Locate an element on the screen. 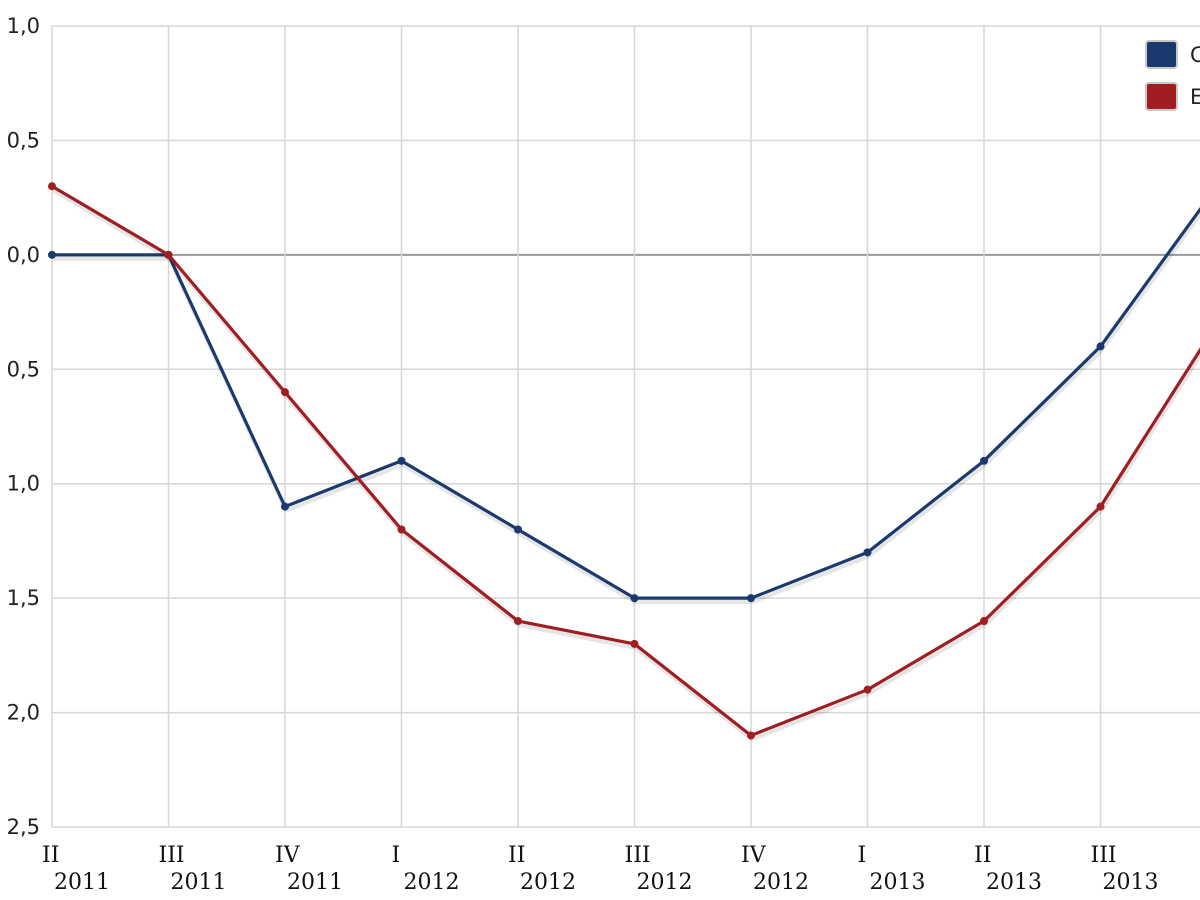 This screenshot has height=900, width=1200. legend-label-C: C is located at coordinates (1195, 55).